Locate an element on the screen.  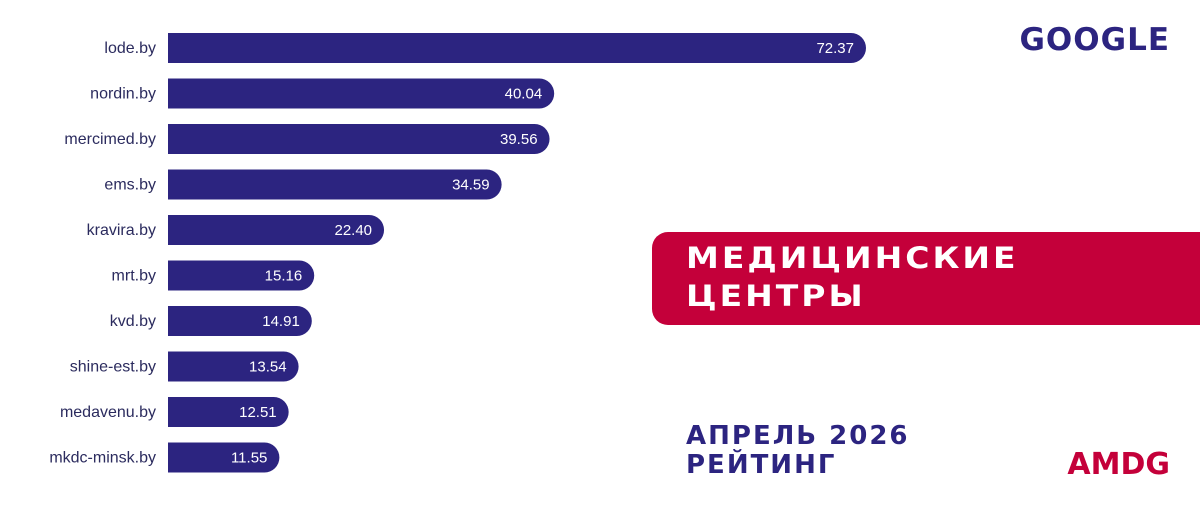
bar-base-kvd.by is located at coordinates (183, 321).